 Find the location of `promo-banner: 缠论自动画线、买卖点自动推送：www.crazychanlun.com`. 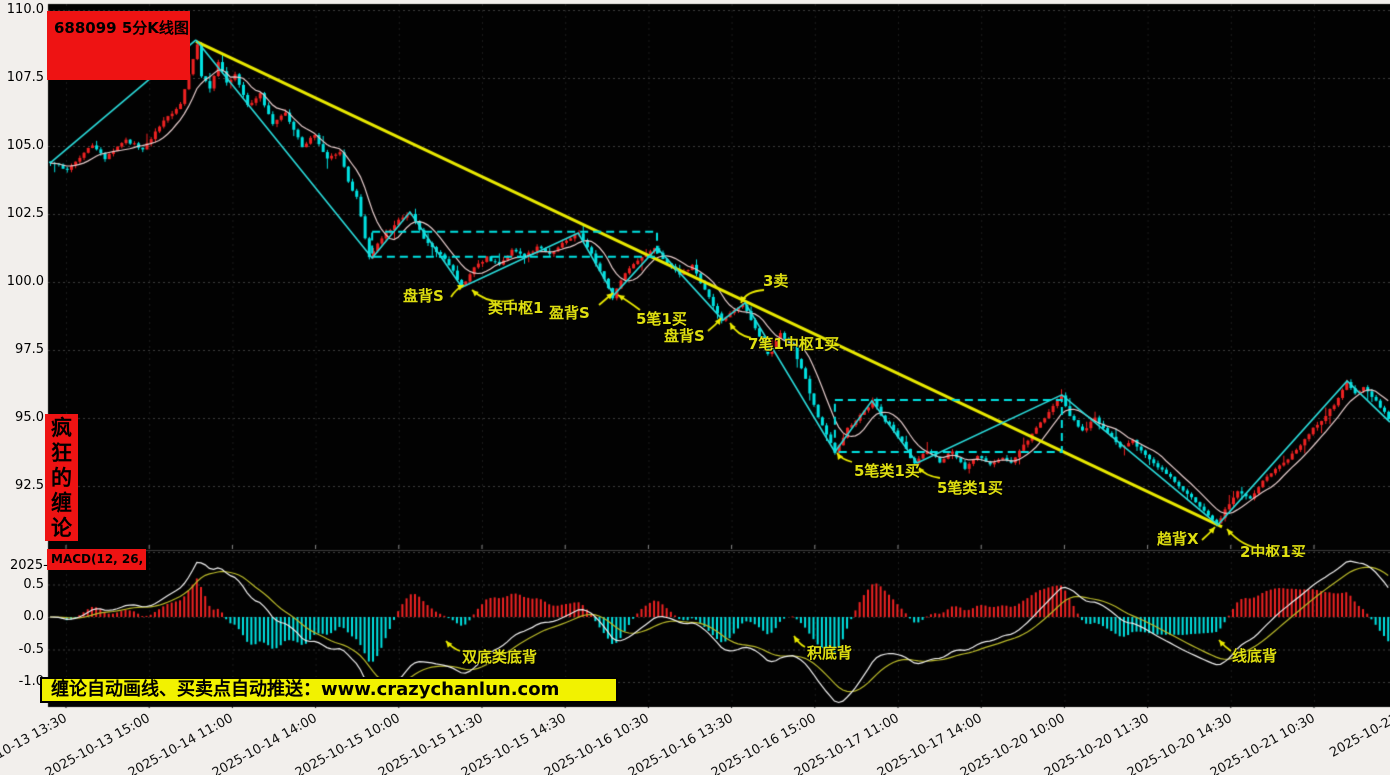

promo-banner: 缠论自动画线、买卖点自动推送：www.crazychanlun.com is located at coordinates (329, 690).